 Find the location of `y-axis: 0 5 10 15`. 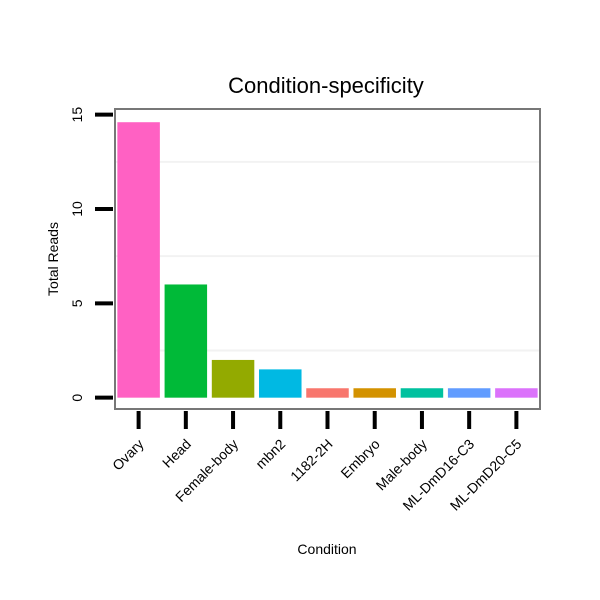

y-axis: 0 5 10 15 is located at coordinates (91, 254).